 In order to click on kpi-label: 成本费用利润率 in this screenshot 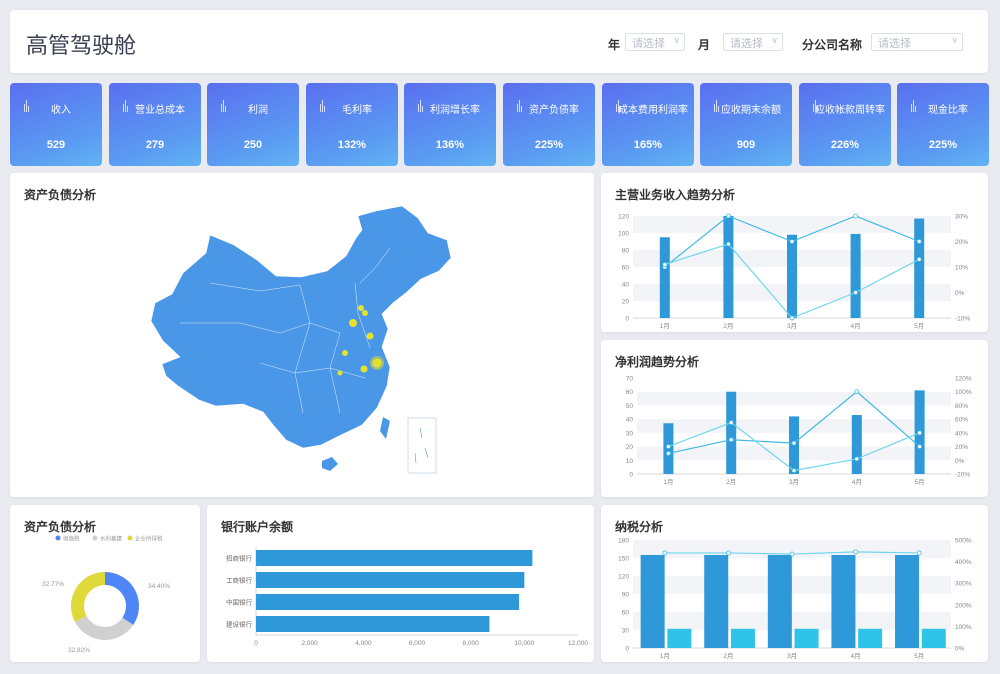, I will do `click(653, 110)`.